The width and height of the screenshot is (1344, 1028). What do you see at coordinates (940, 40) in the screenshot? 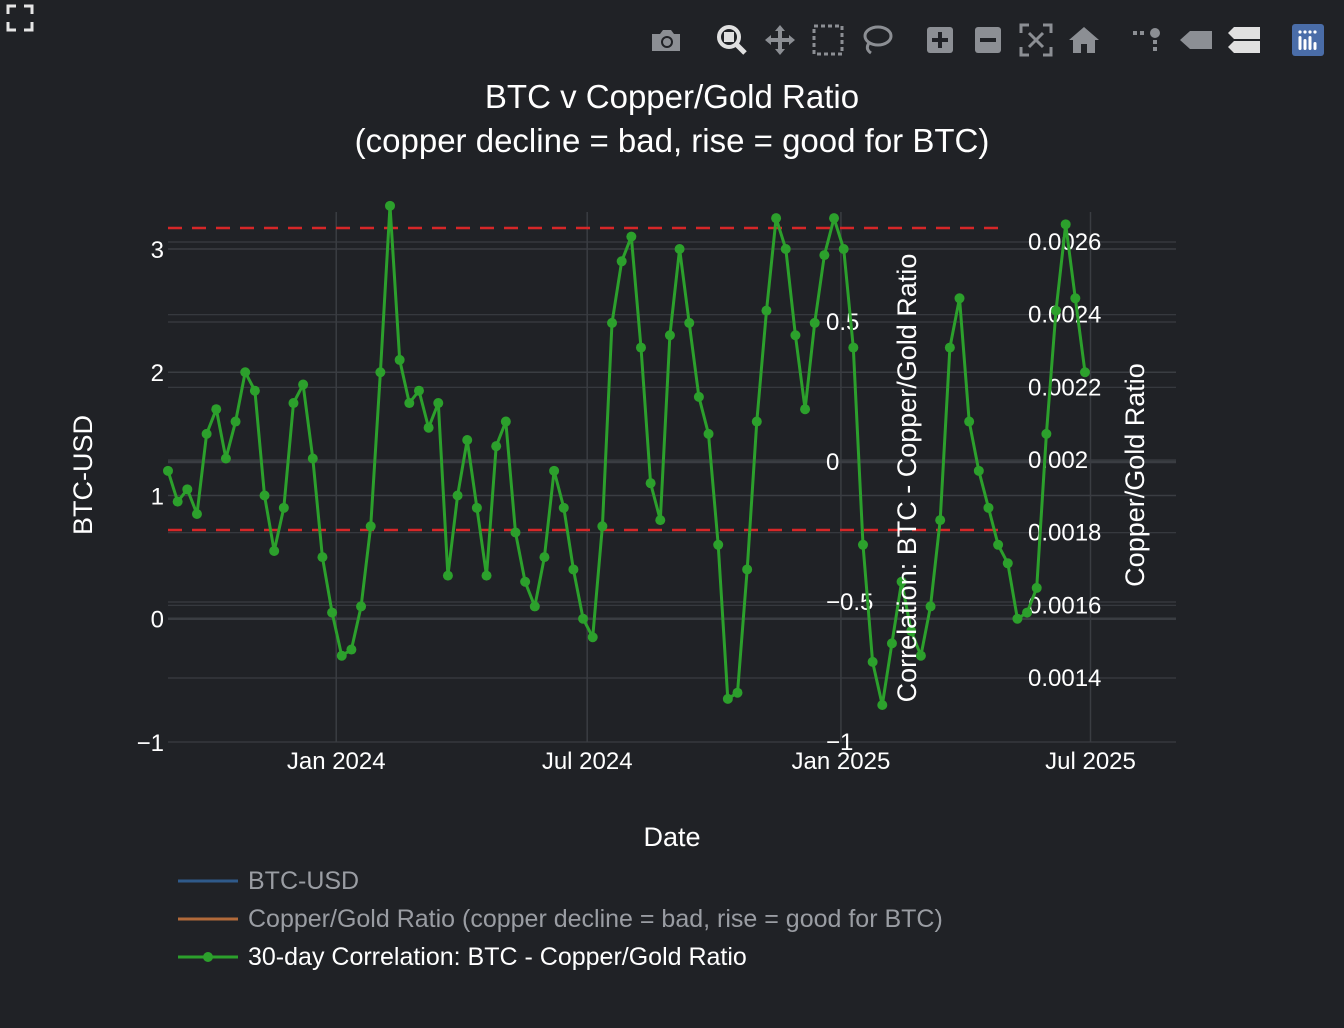
I see `zoom-in-icon` at bounding box center [940, 40].